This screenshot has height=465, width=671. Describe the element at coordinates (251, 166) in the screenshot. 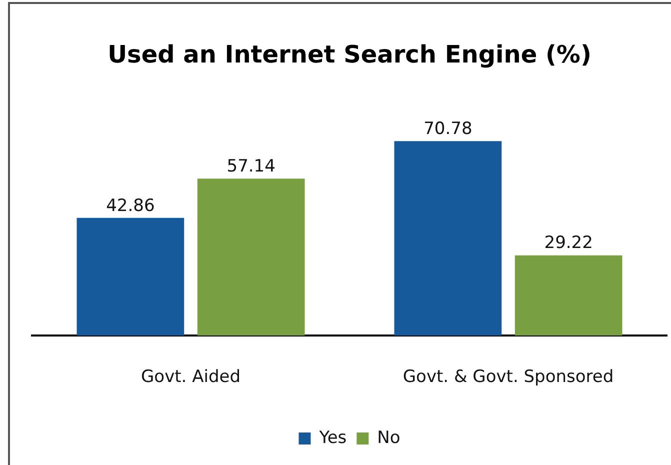

I see `data-label: 57.14` at that location.